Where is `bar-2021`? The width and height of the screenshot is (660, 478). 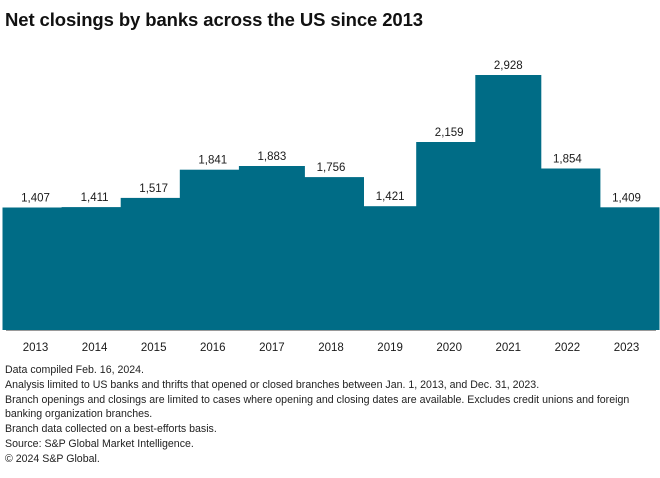
bar-2021 is located at coordinates (508, 202).